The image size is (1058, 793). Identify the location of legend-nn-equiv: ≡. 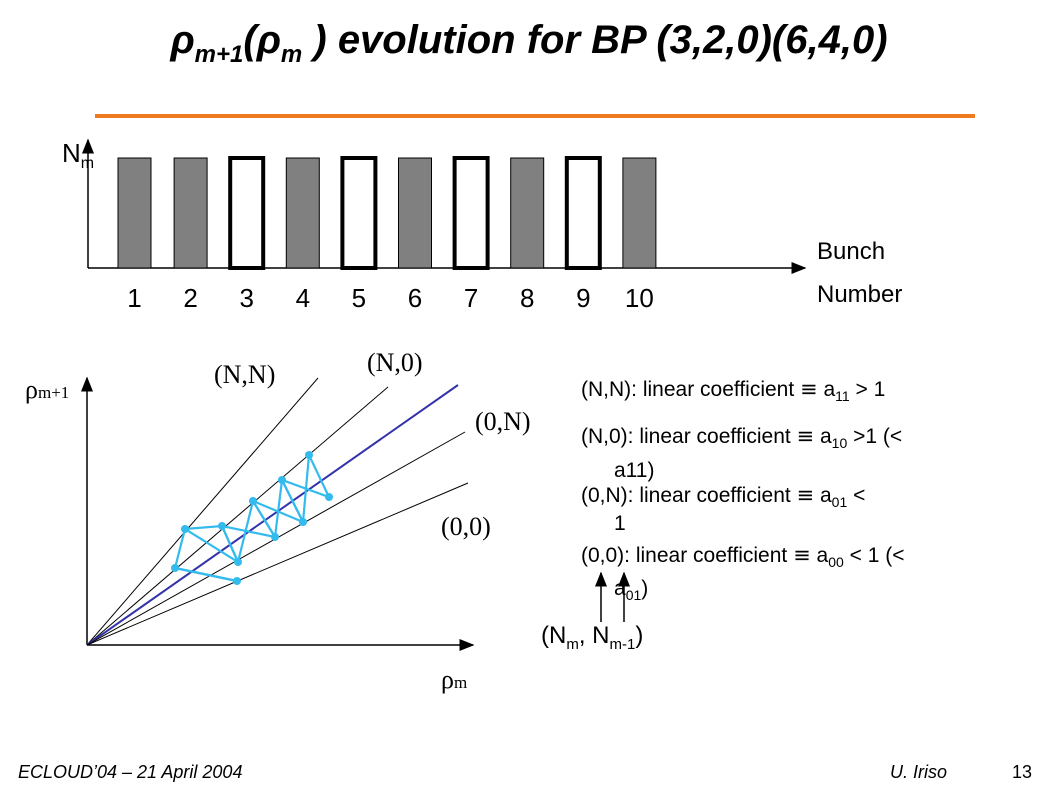
(809, 389).